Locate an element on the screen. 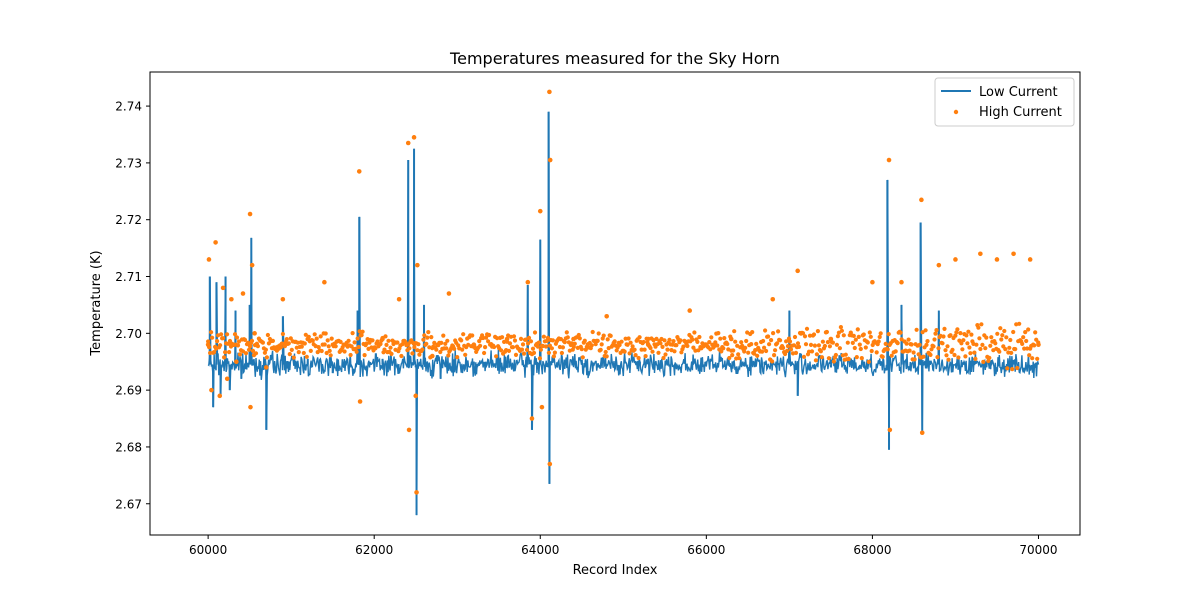 The height and width of the screenshot is (600, 1200). x-tick-label: 68000 is located at coordinates (872, 550).